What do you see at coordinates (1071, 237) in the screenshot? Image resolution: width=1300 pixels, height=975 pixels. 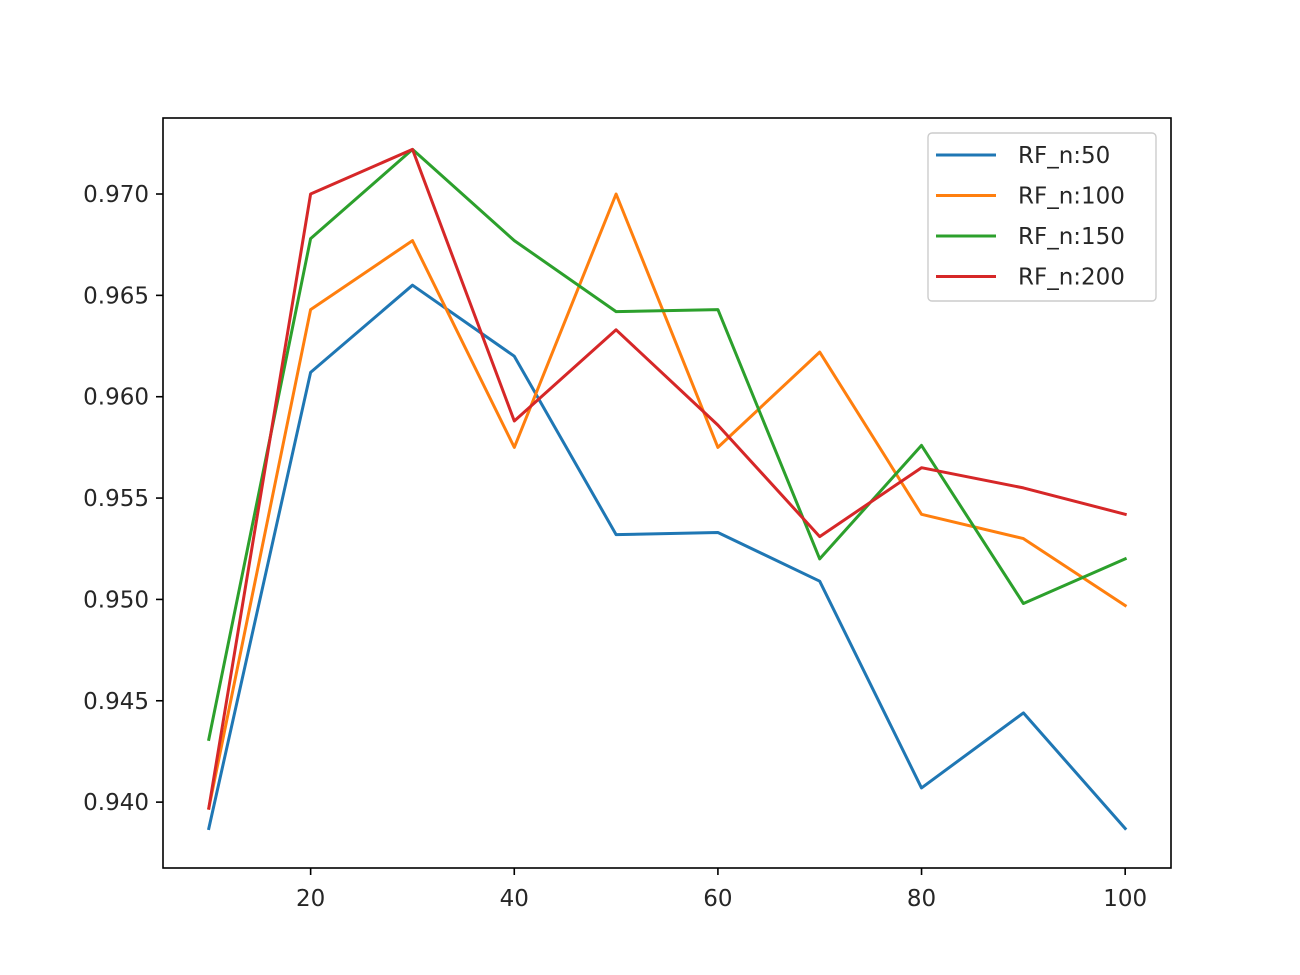 I see `legend-label: RF_n:150` at bounding box center [1071, 237].